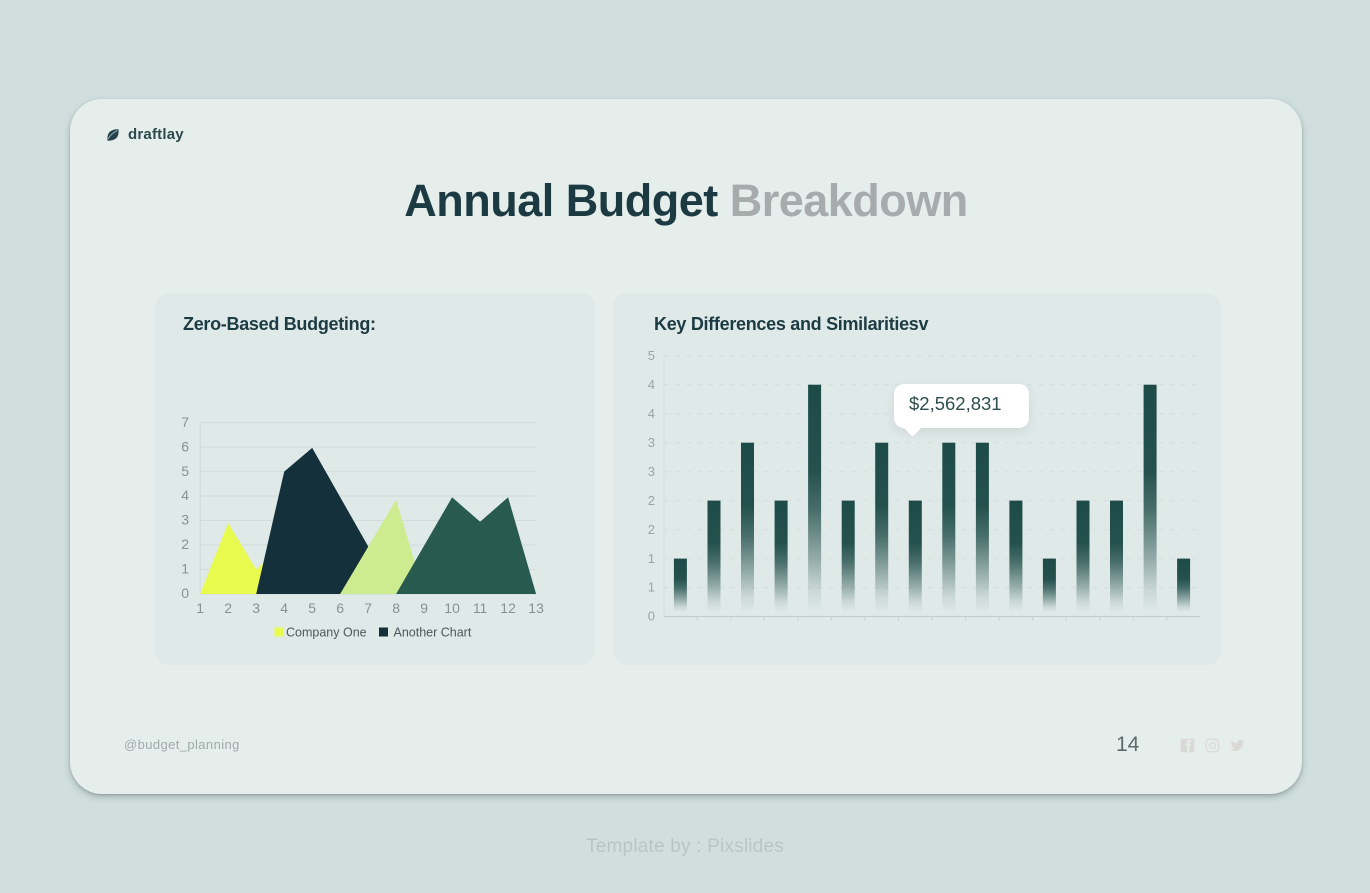  I want to click on svg-text: 12, so click(508, 608).